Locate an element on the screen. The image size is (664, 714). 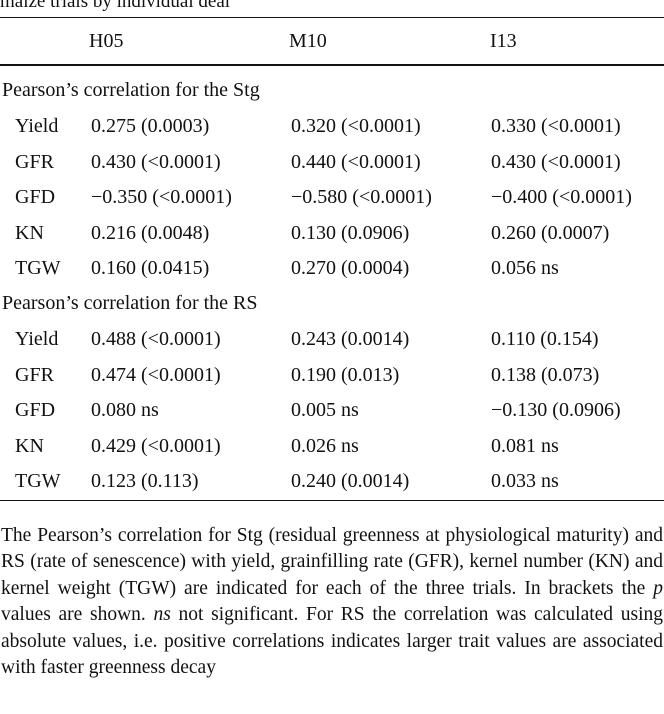
value-cell: 0.160 (0.0415) is located at coordinates (150, 268).